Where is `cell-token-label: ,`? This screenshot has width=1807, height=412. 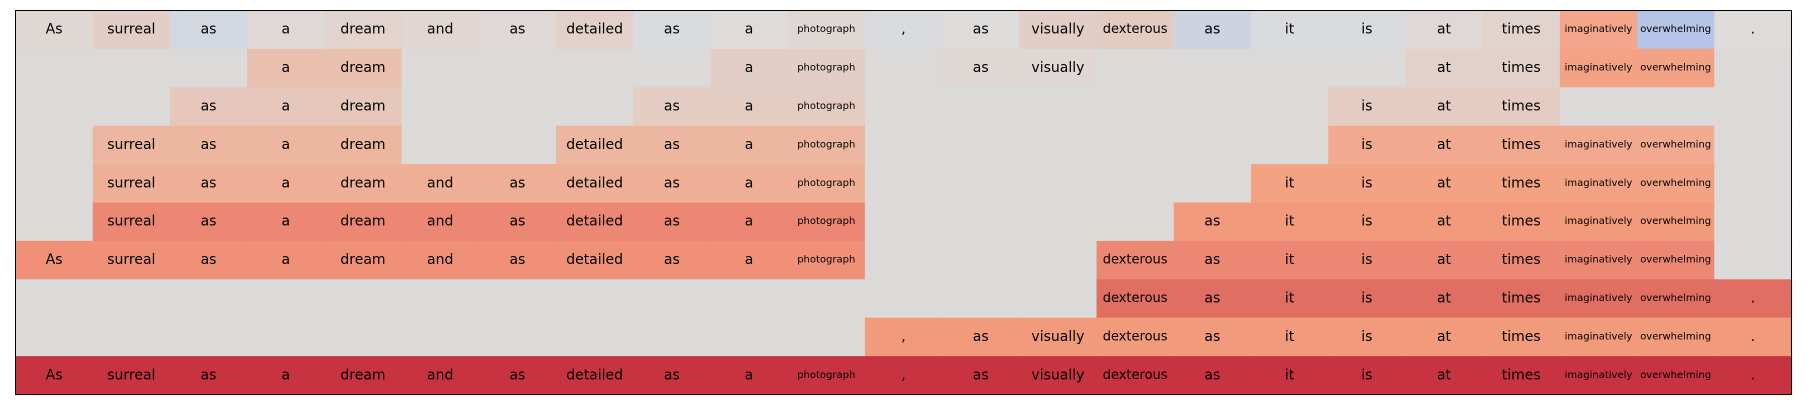 cell-token-label: , is located at coordinates (903, 375).